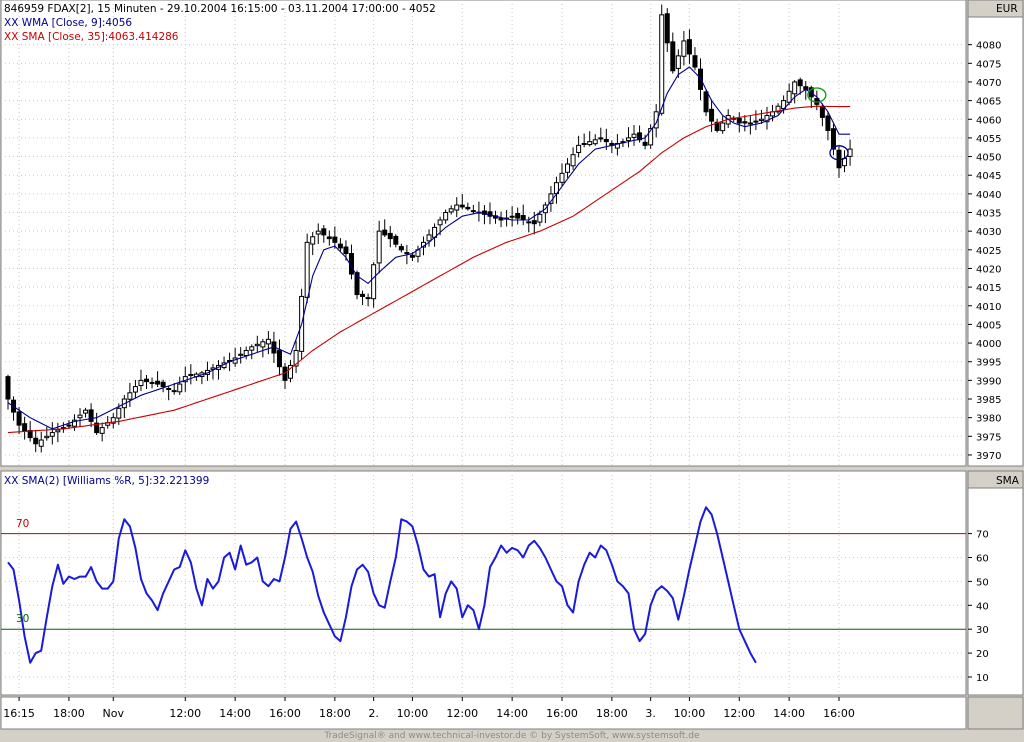  Describe the element at coordinates (650, 713) in the screenshot. I see `time-tick-label: 3.` at that location.